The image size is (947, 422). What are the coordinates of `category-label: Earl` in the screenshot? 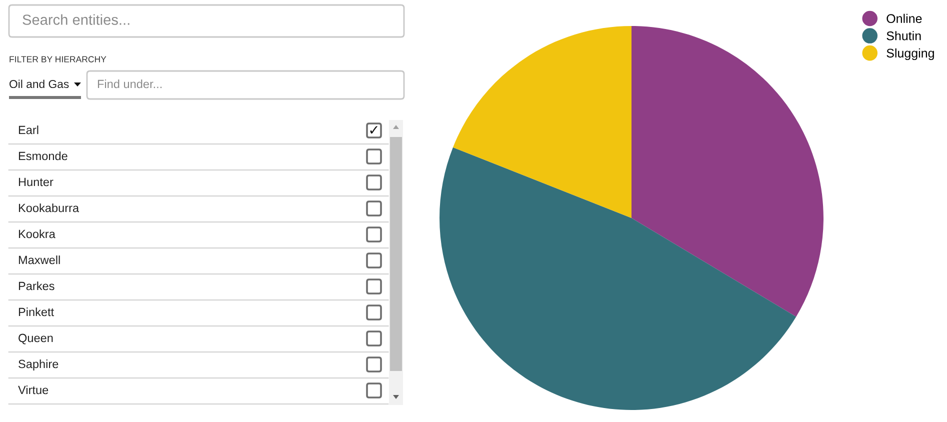 It's located at (28, 130).